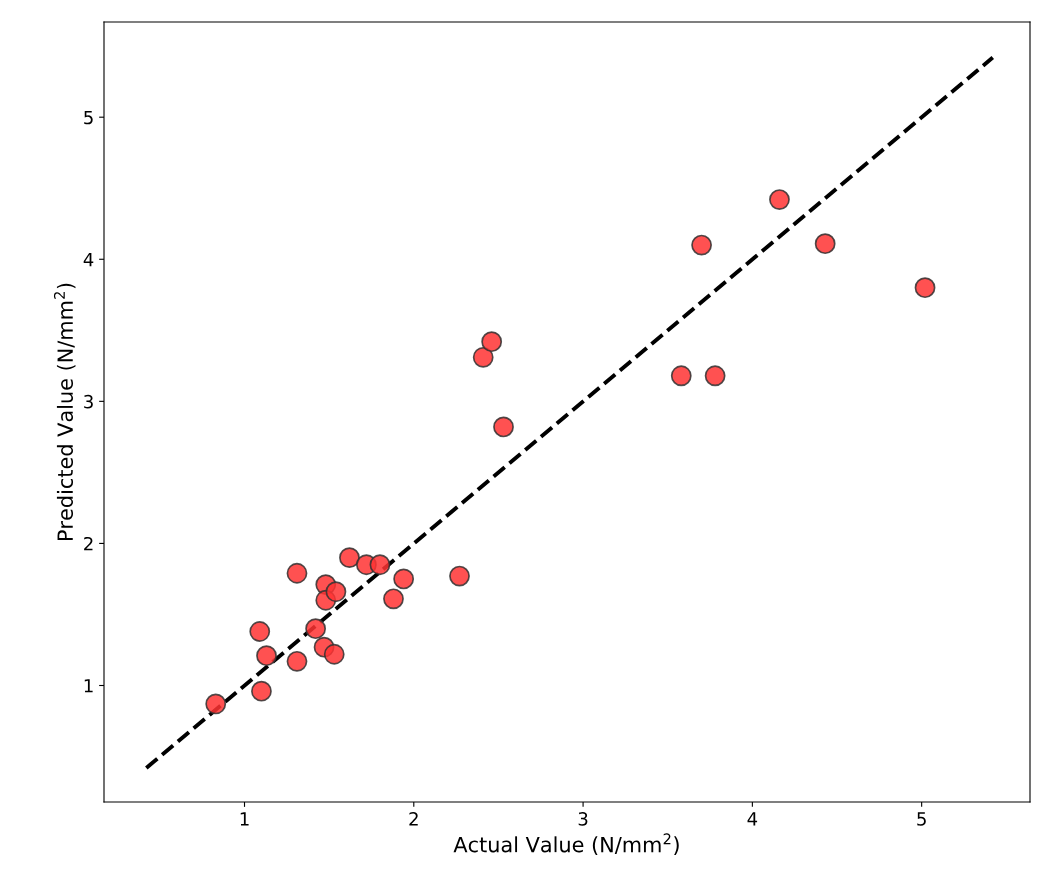  What do you see at coordinates (921, 819) in the screenshot?
I see `x-tick-label: 5` at bounding box center [921, 819].